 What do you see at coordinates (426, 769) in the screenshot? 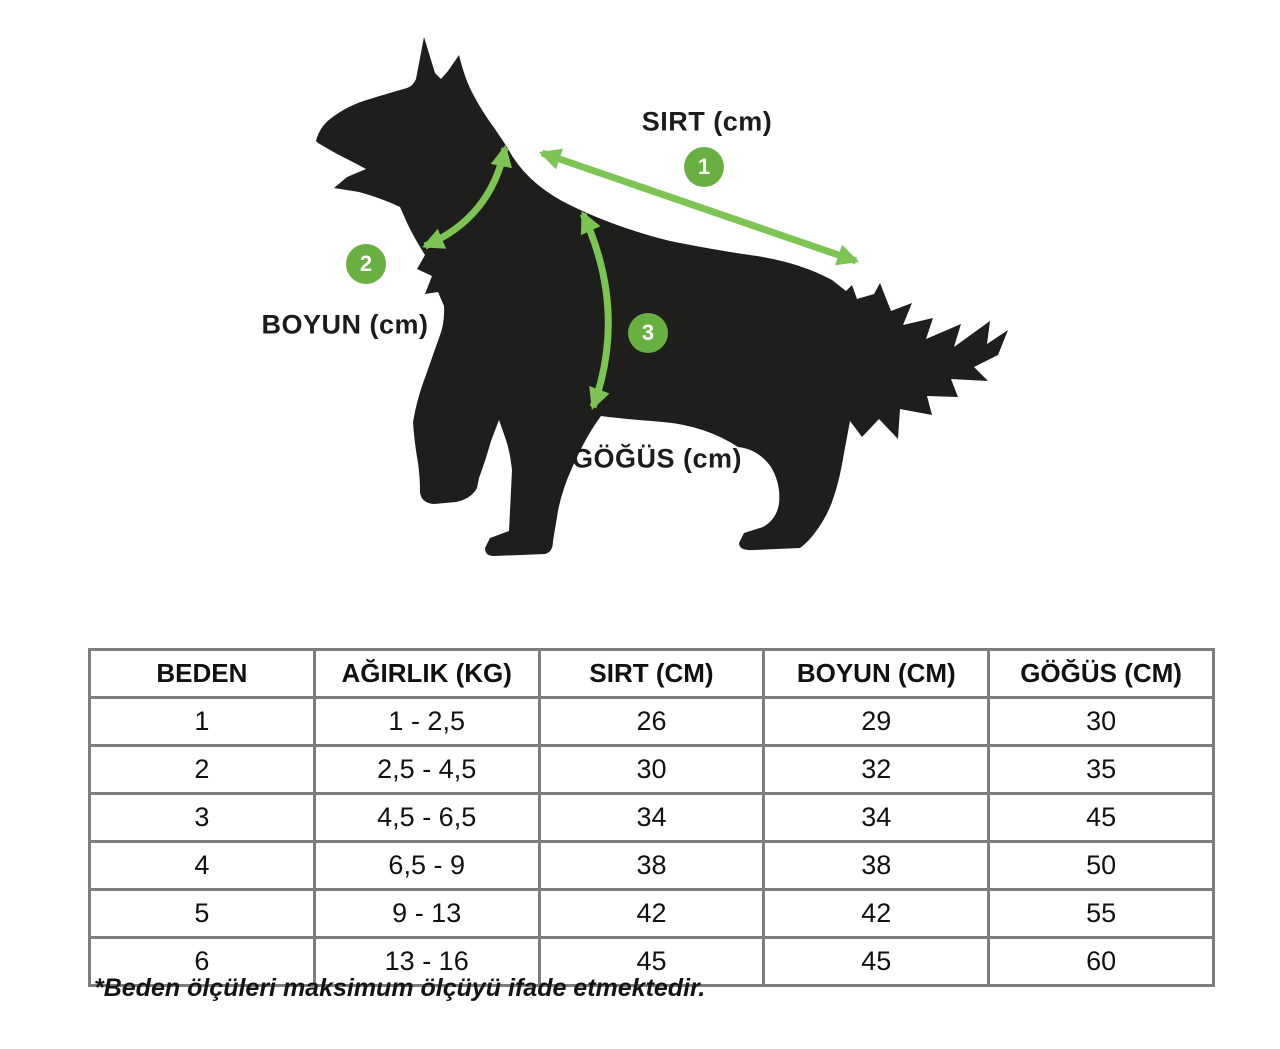
I see `table-cell: 2,5 - 4,5` at bounding box center [426, 769].